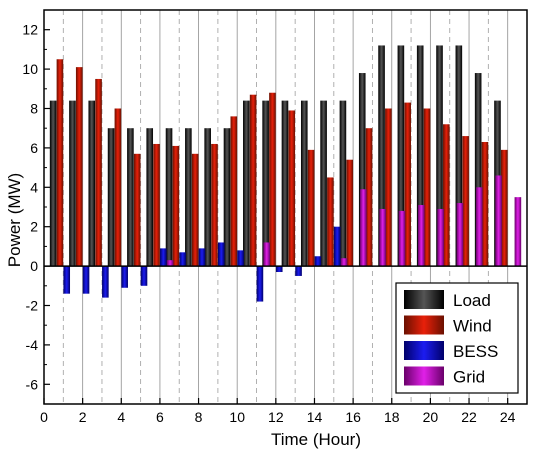 The height and width of the screenshot is (456, 550). What do you see at coordinates (160, 417) in the screenshot?
I see `x-tick-label: 6` at bounding box center [160, 417].